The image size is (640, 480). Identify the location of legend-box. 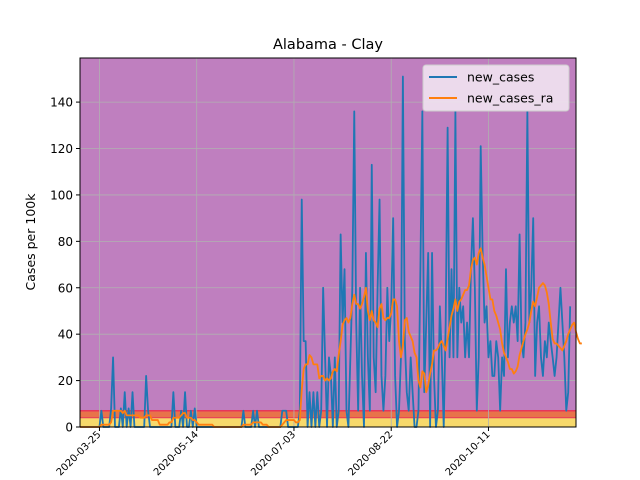
(496, 88).